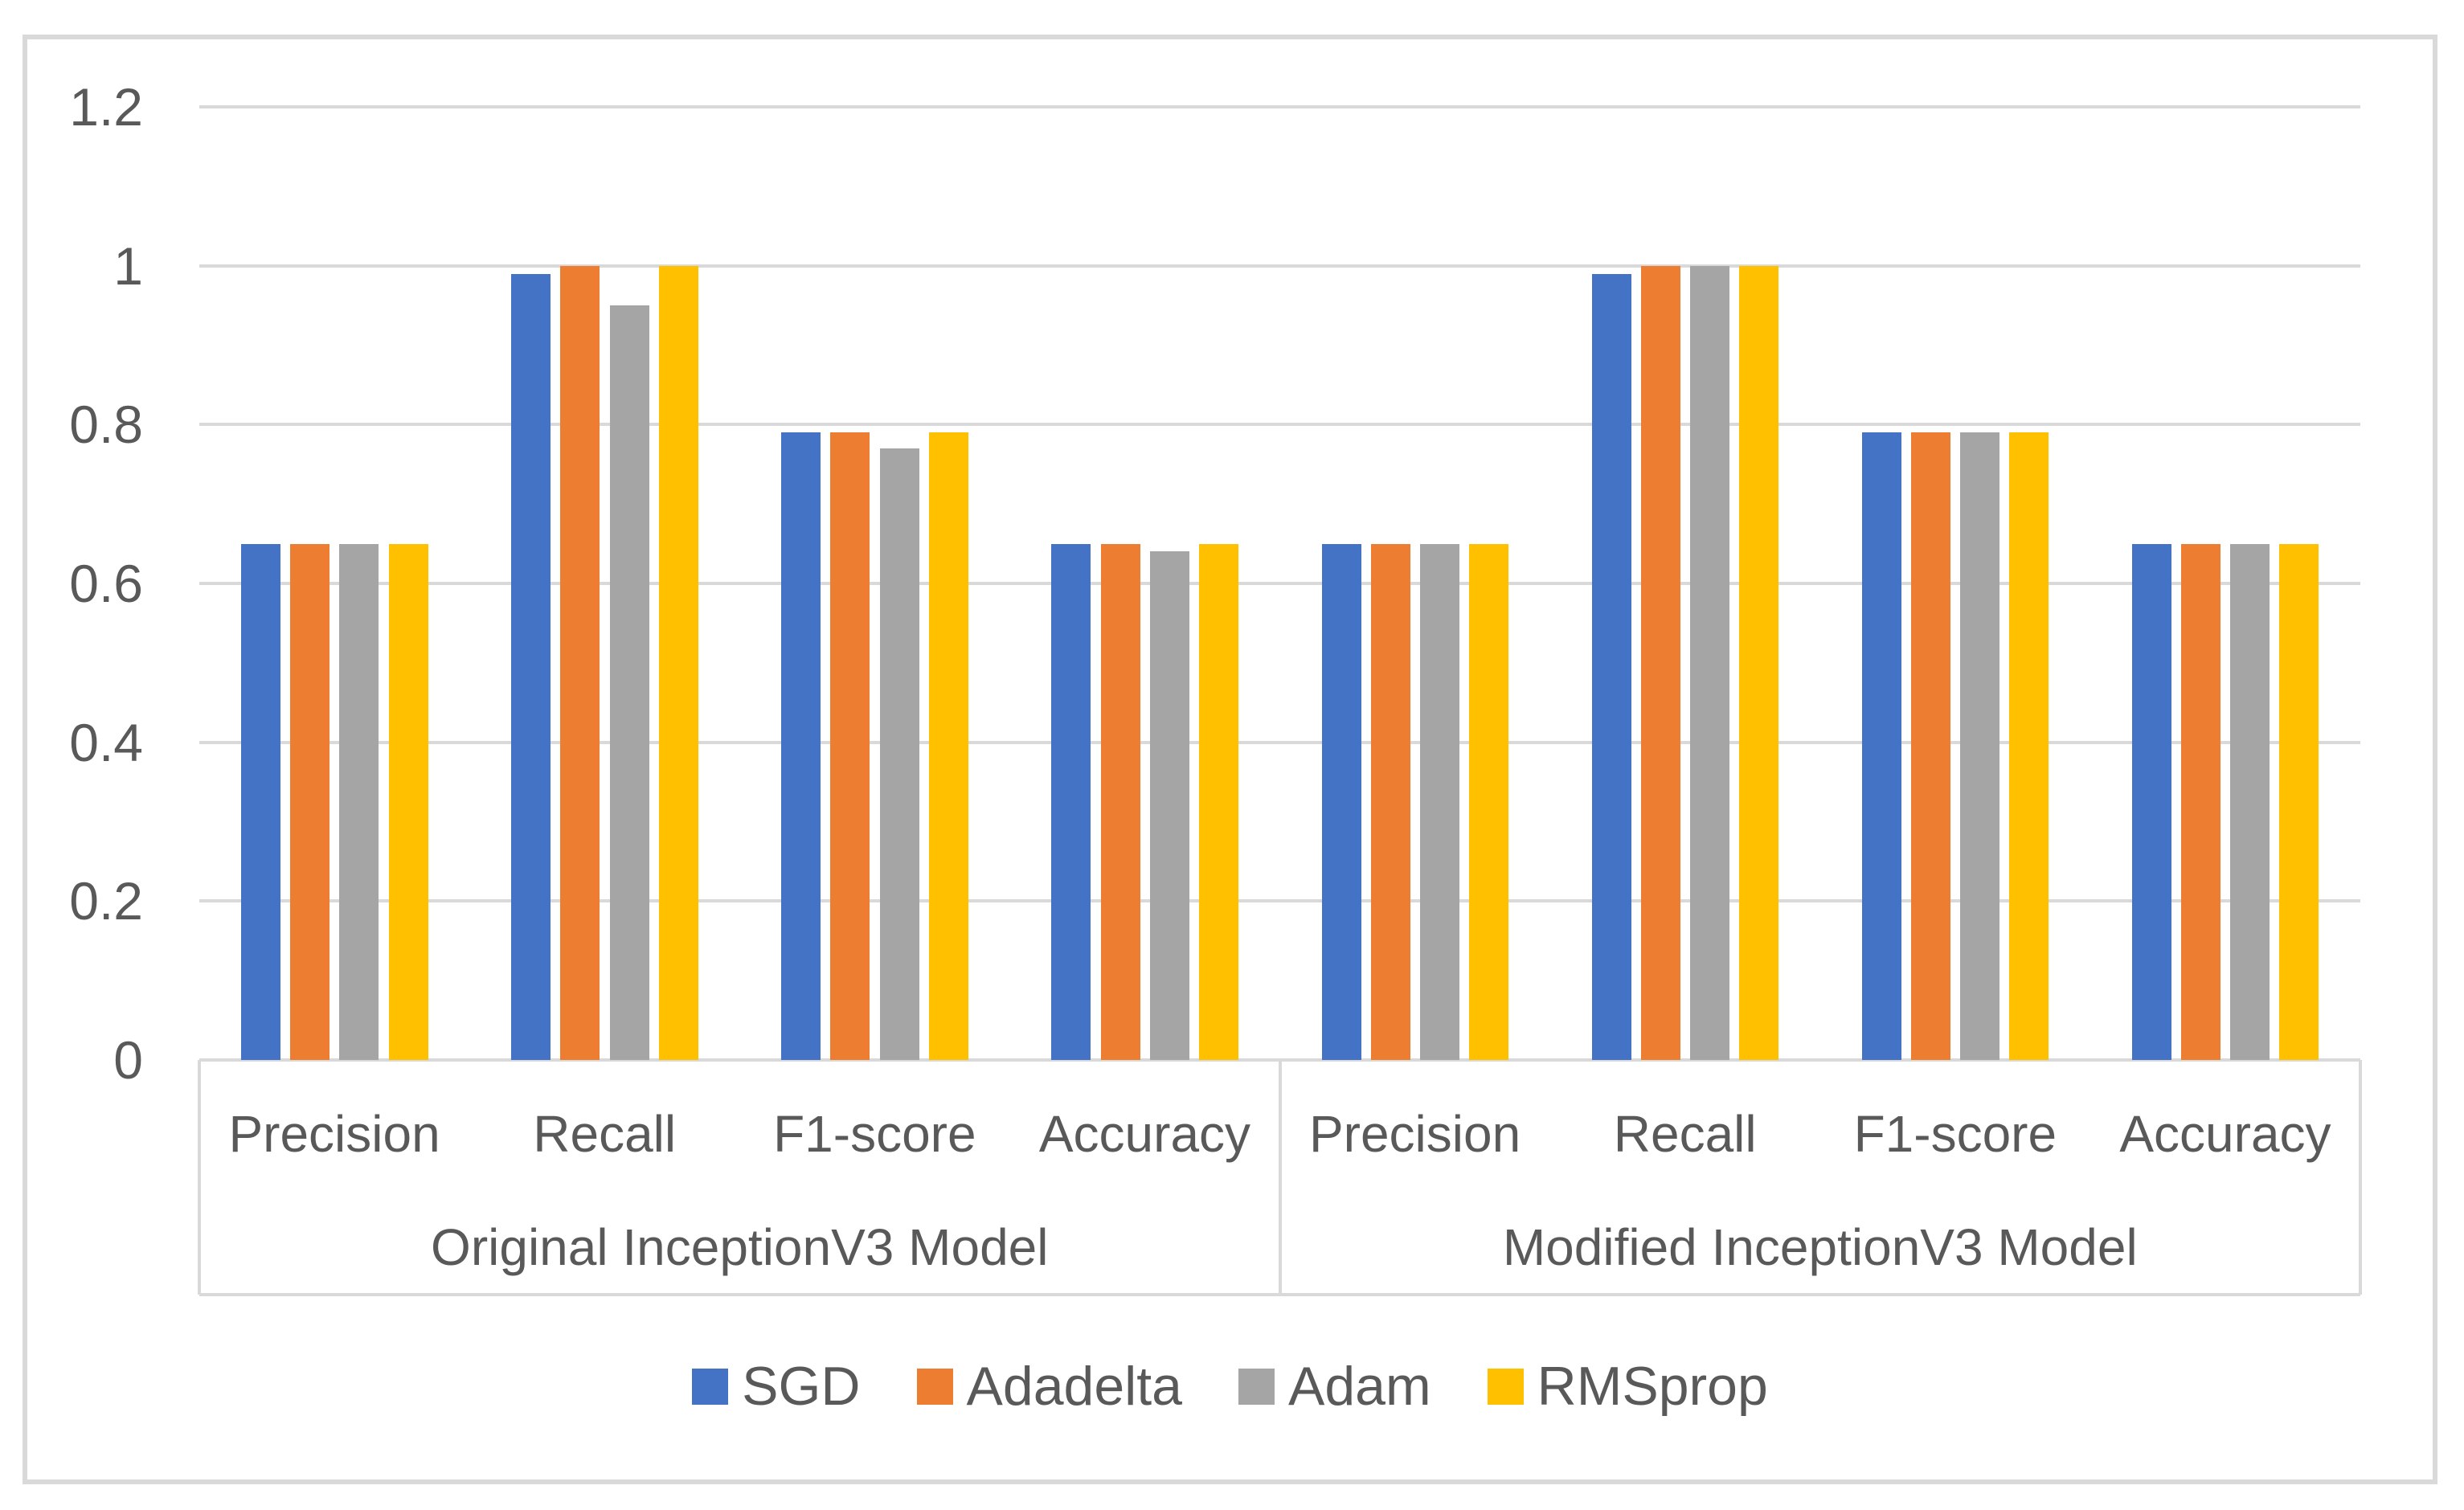 Image resolution: width=2464 pixels, height=1510 pixels. What do you see at coordinates (128, 265) in the screenshot?
I see `y-tick-label: 1` at bounding box center [128, 265].